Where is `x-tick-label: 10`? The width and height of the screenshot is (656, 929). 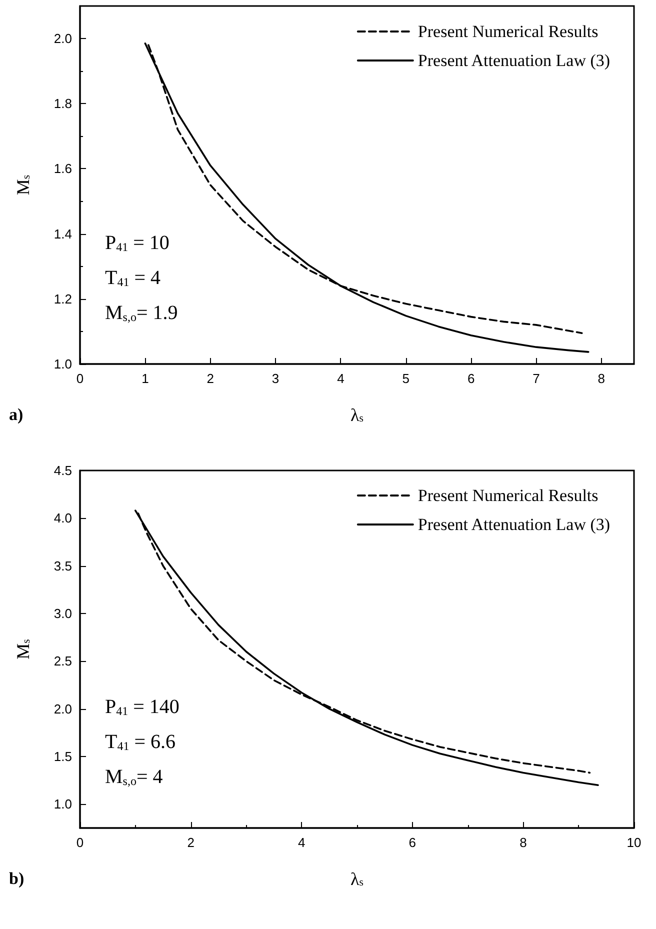 x-tick-label: 10 is located at coordinates (634, 842).